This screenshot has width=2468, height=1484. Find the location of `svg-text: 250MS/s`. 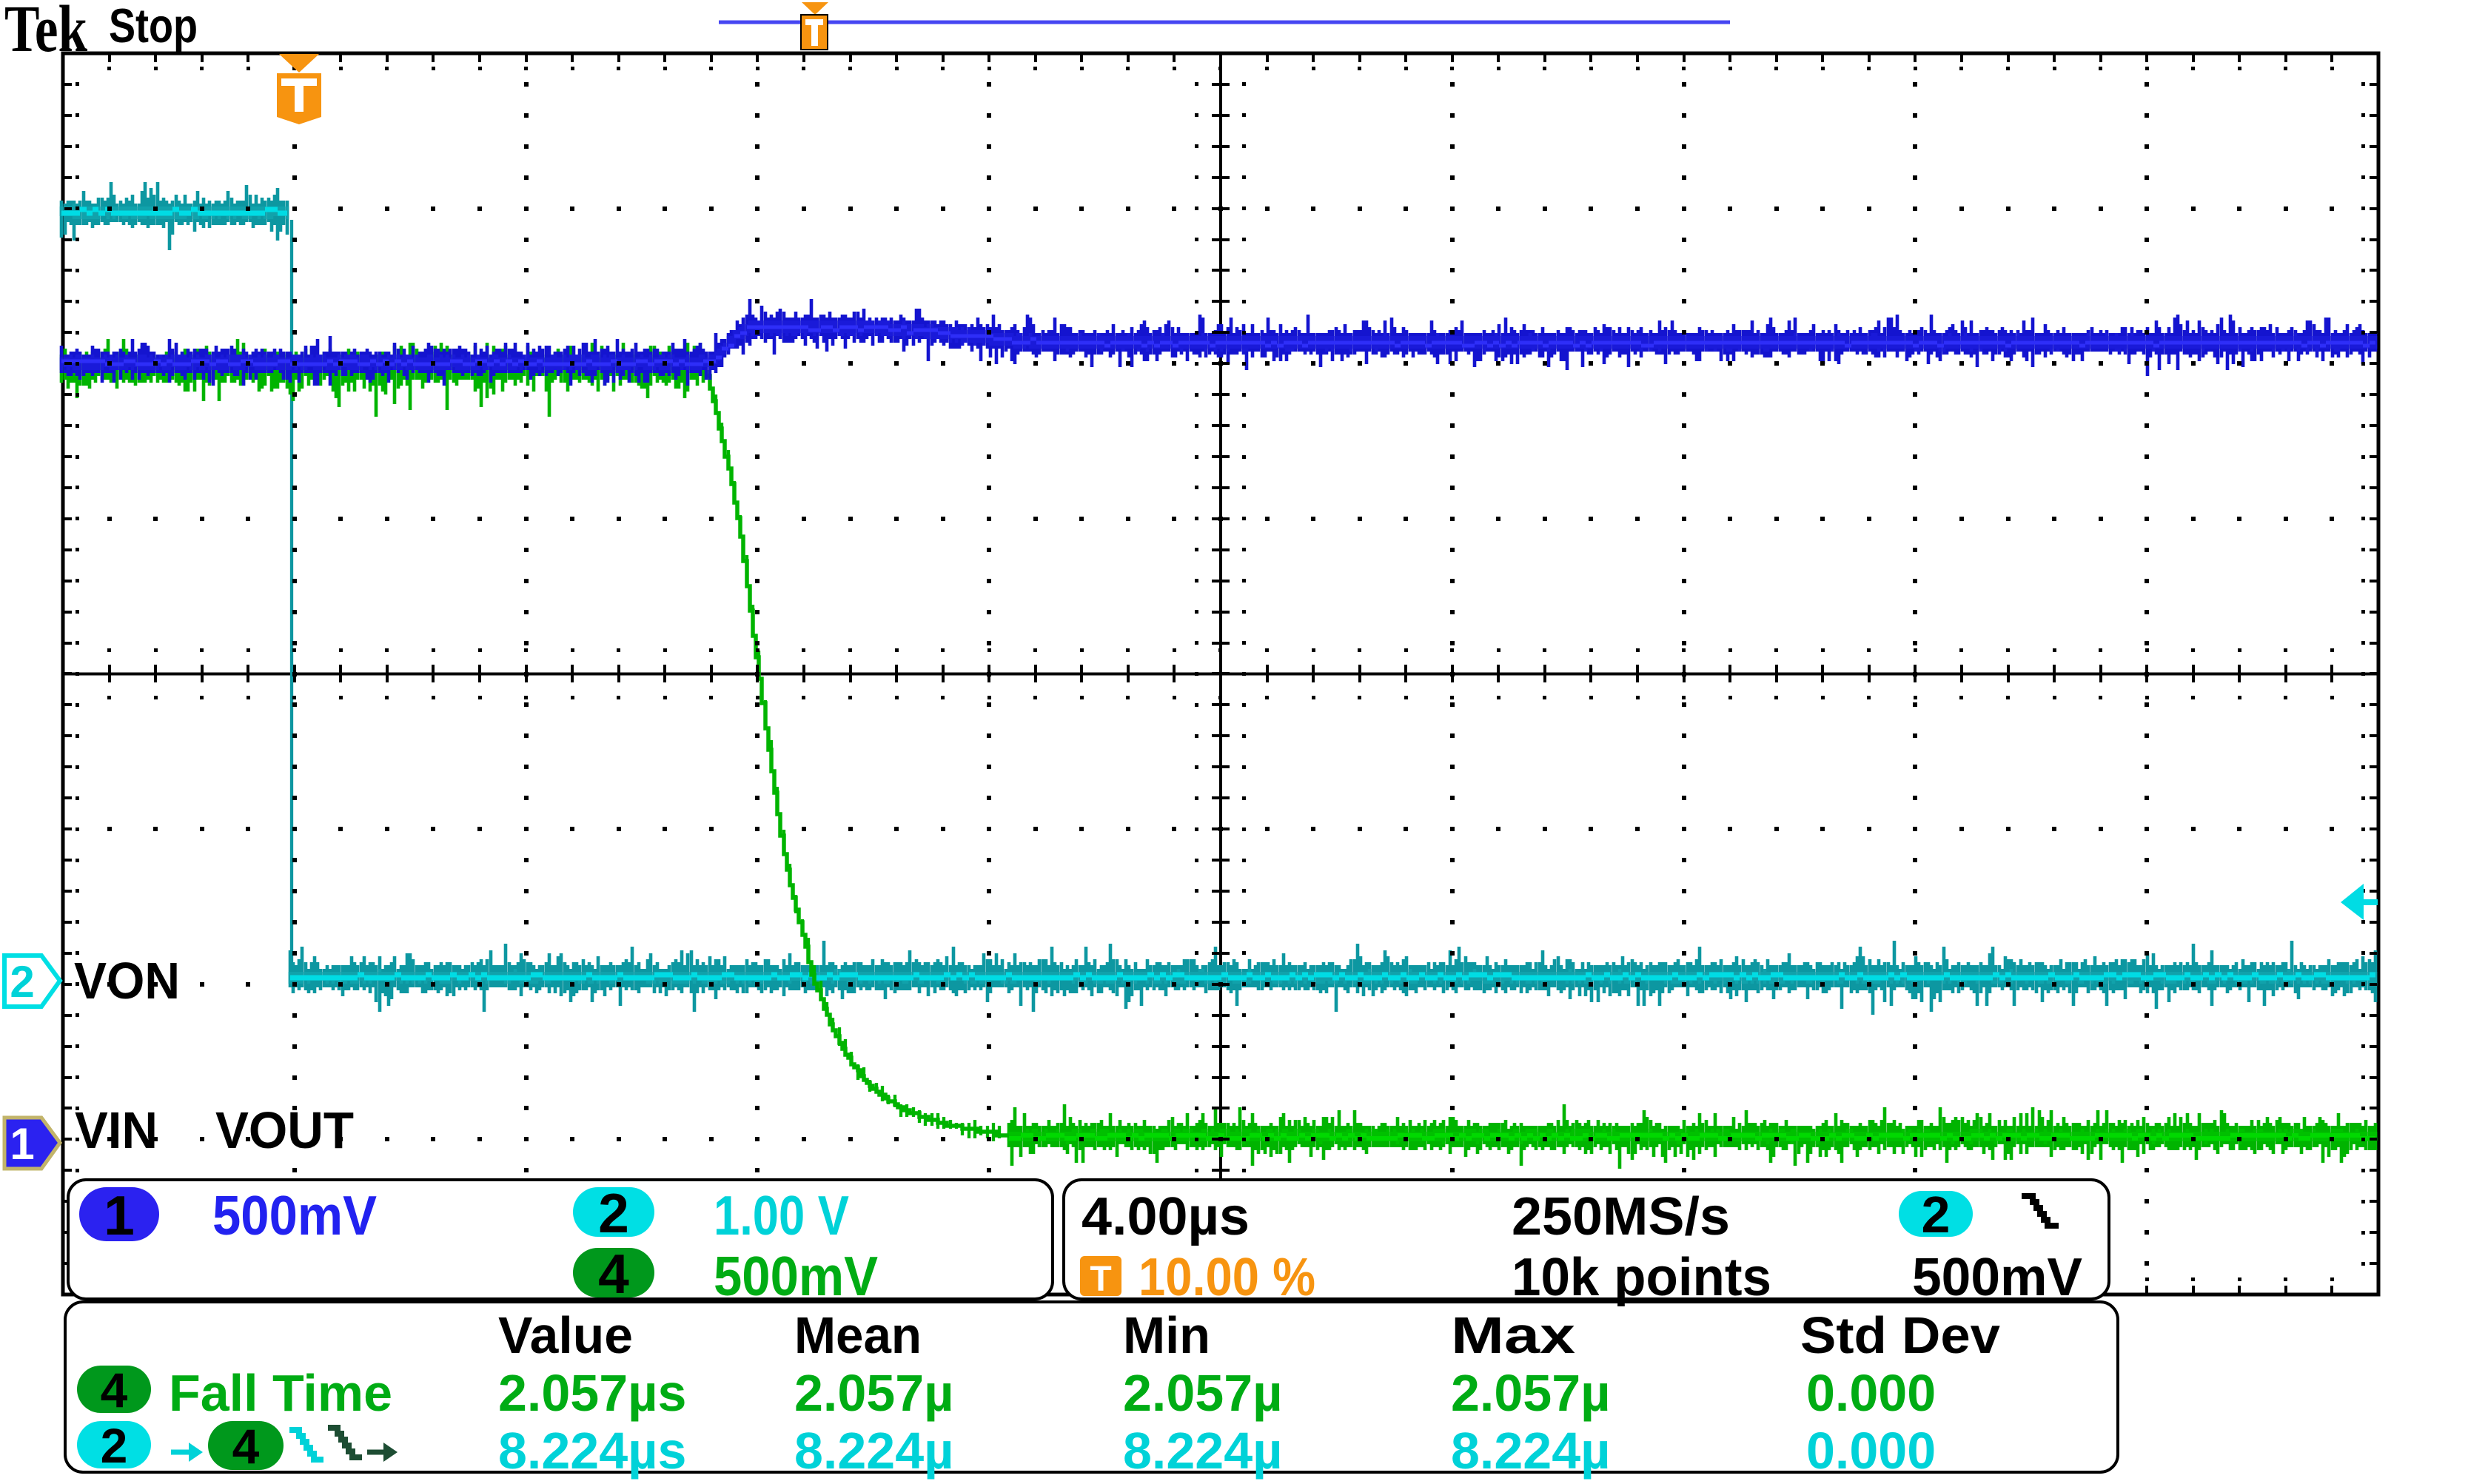

svg-text: 250MS/s is located at coordinates (1621, 1216).